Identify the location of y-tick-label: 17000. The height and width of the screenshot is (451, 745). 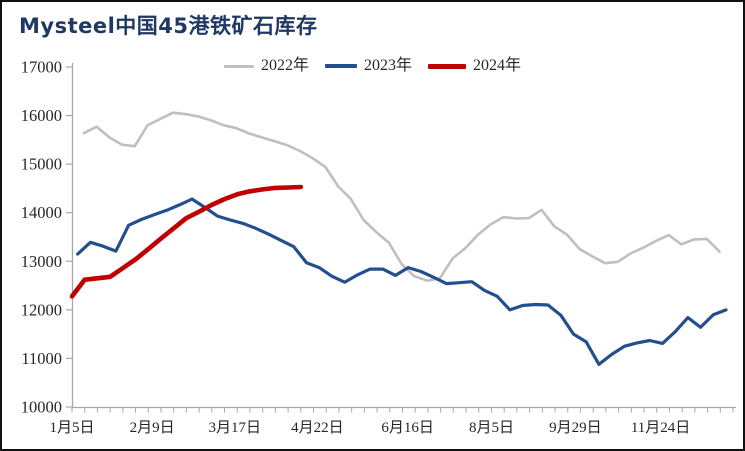
(41, 67).